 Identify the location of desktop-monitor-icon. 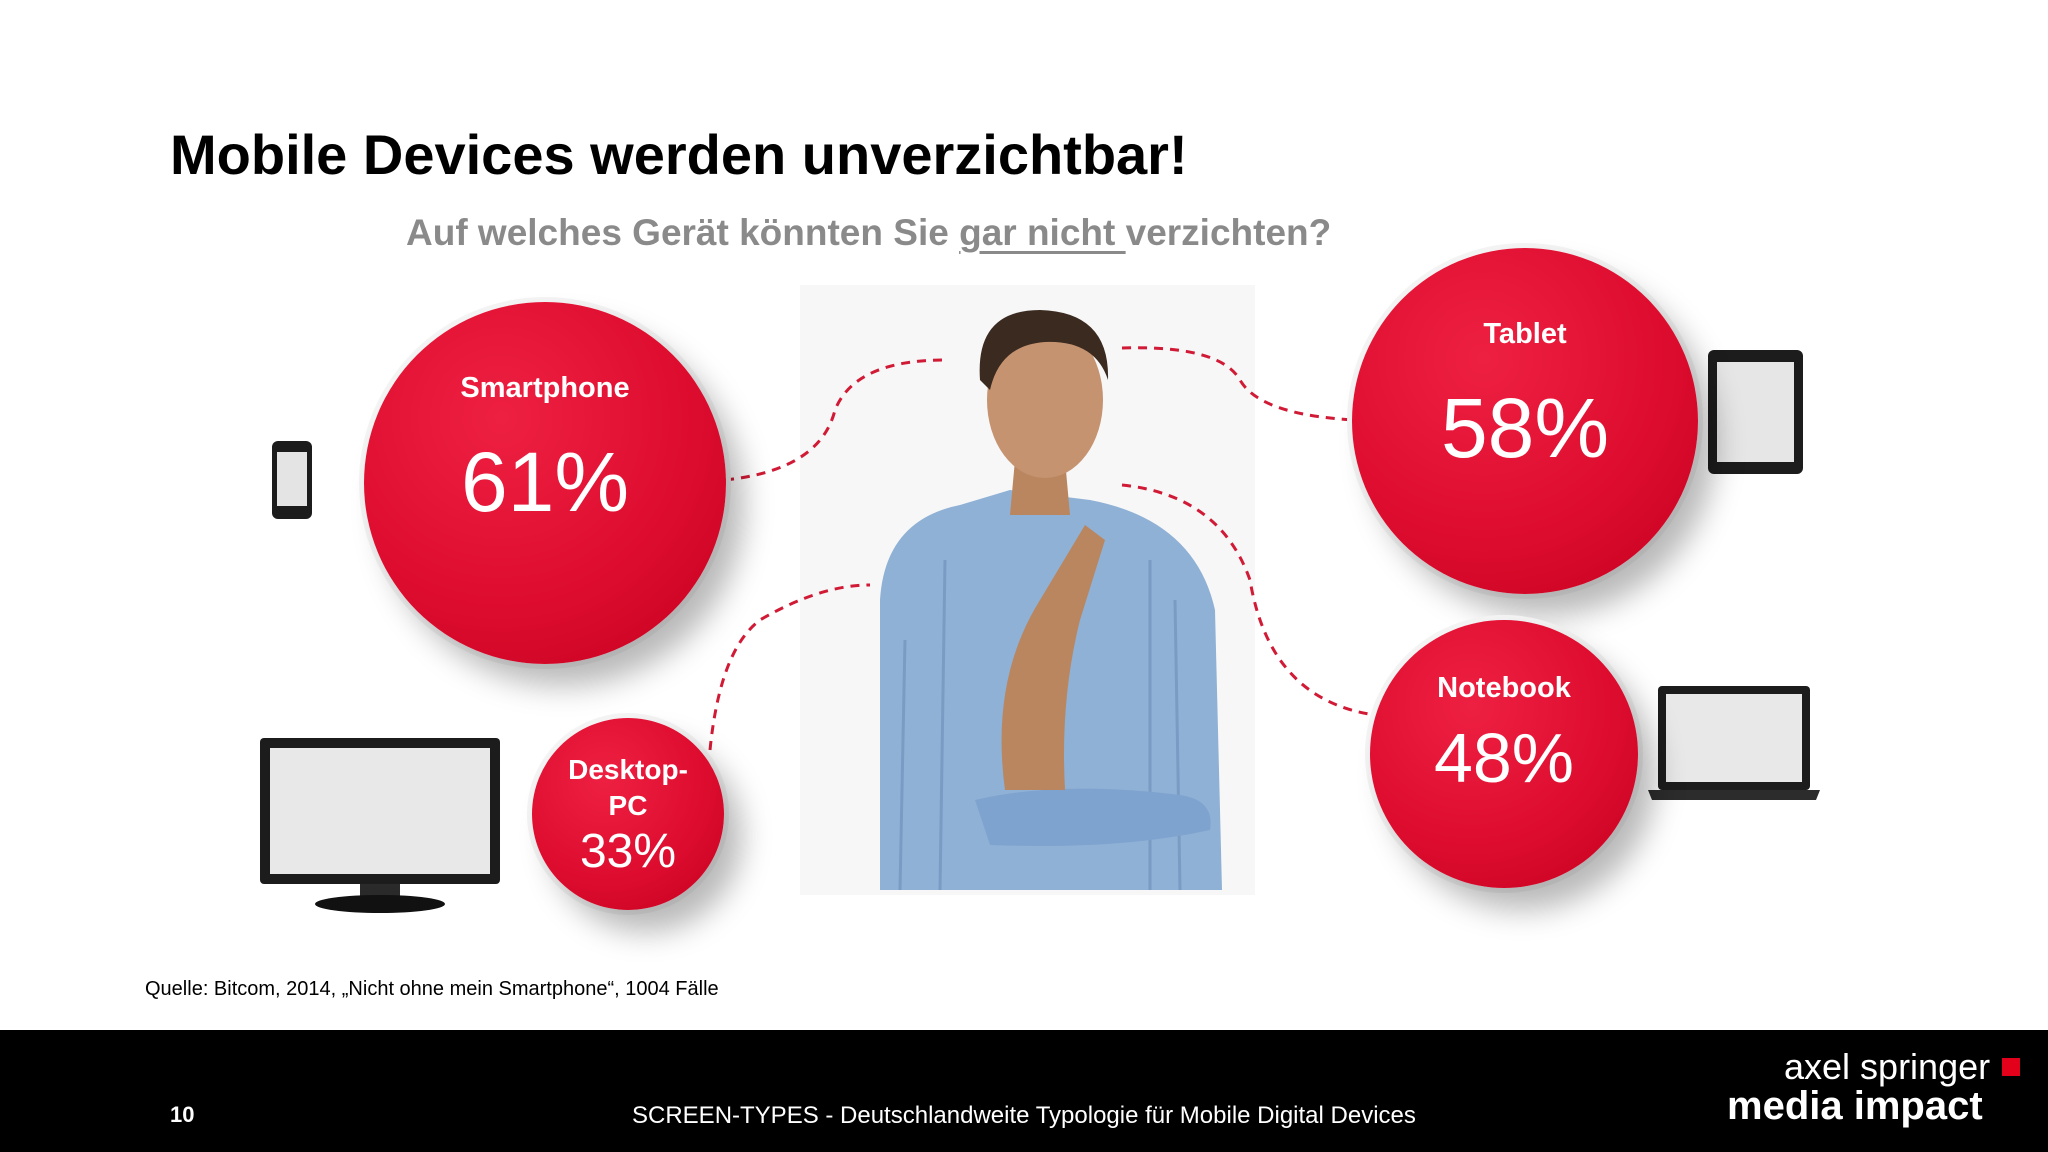
(380, 825).